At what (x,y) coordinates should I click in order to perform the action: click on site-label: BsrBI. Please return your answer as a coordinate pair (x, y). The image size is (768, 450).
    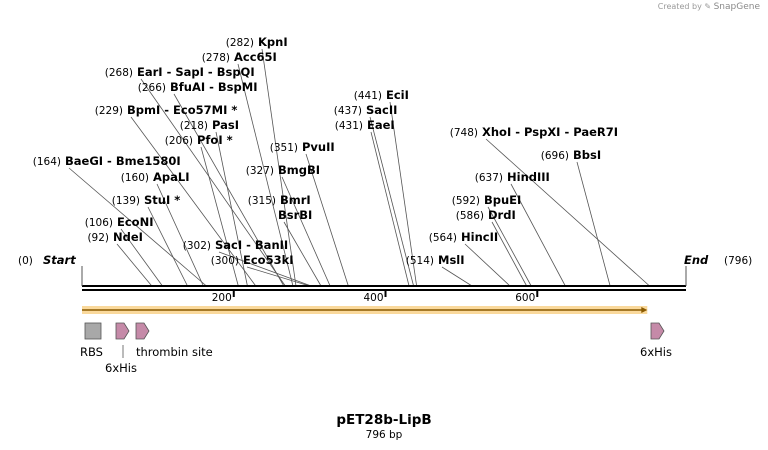
    Looking at the image, I should click on (295, 215).